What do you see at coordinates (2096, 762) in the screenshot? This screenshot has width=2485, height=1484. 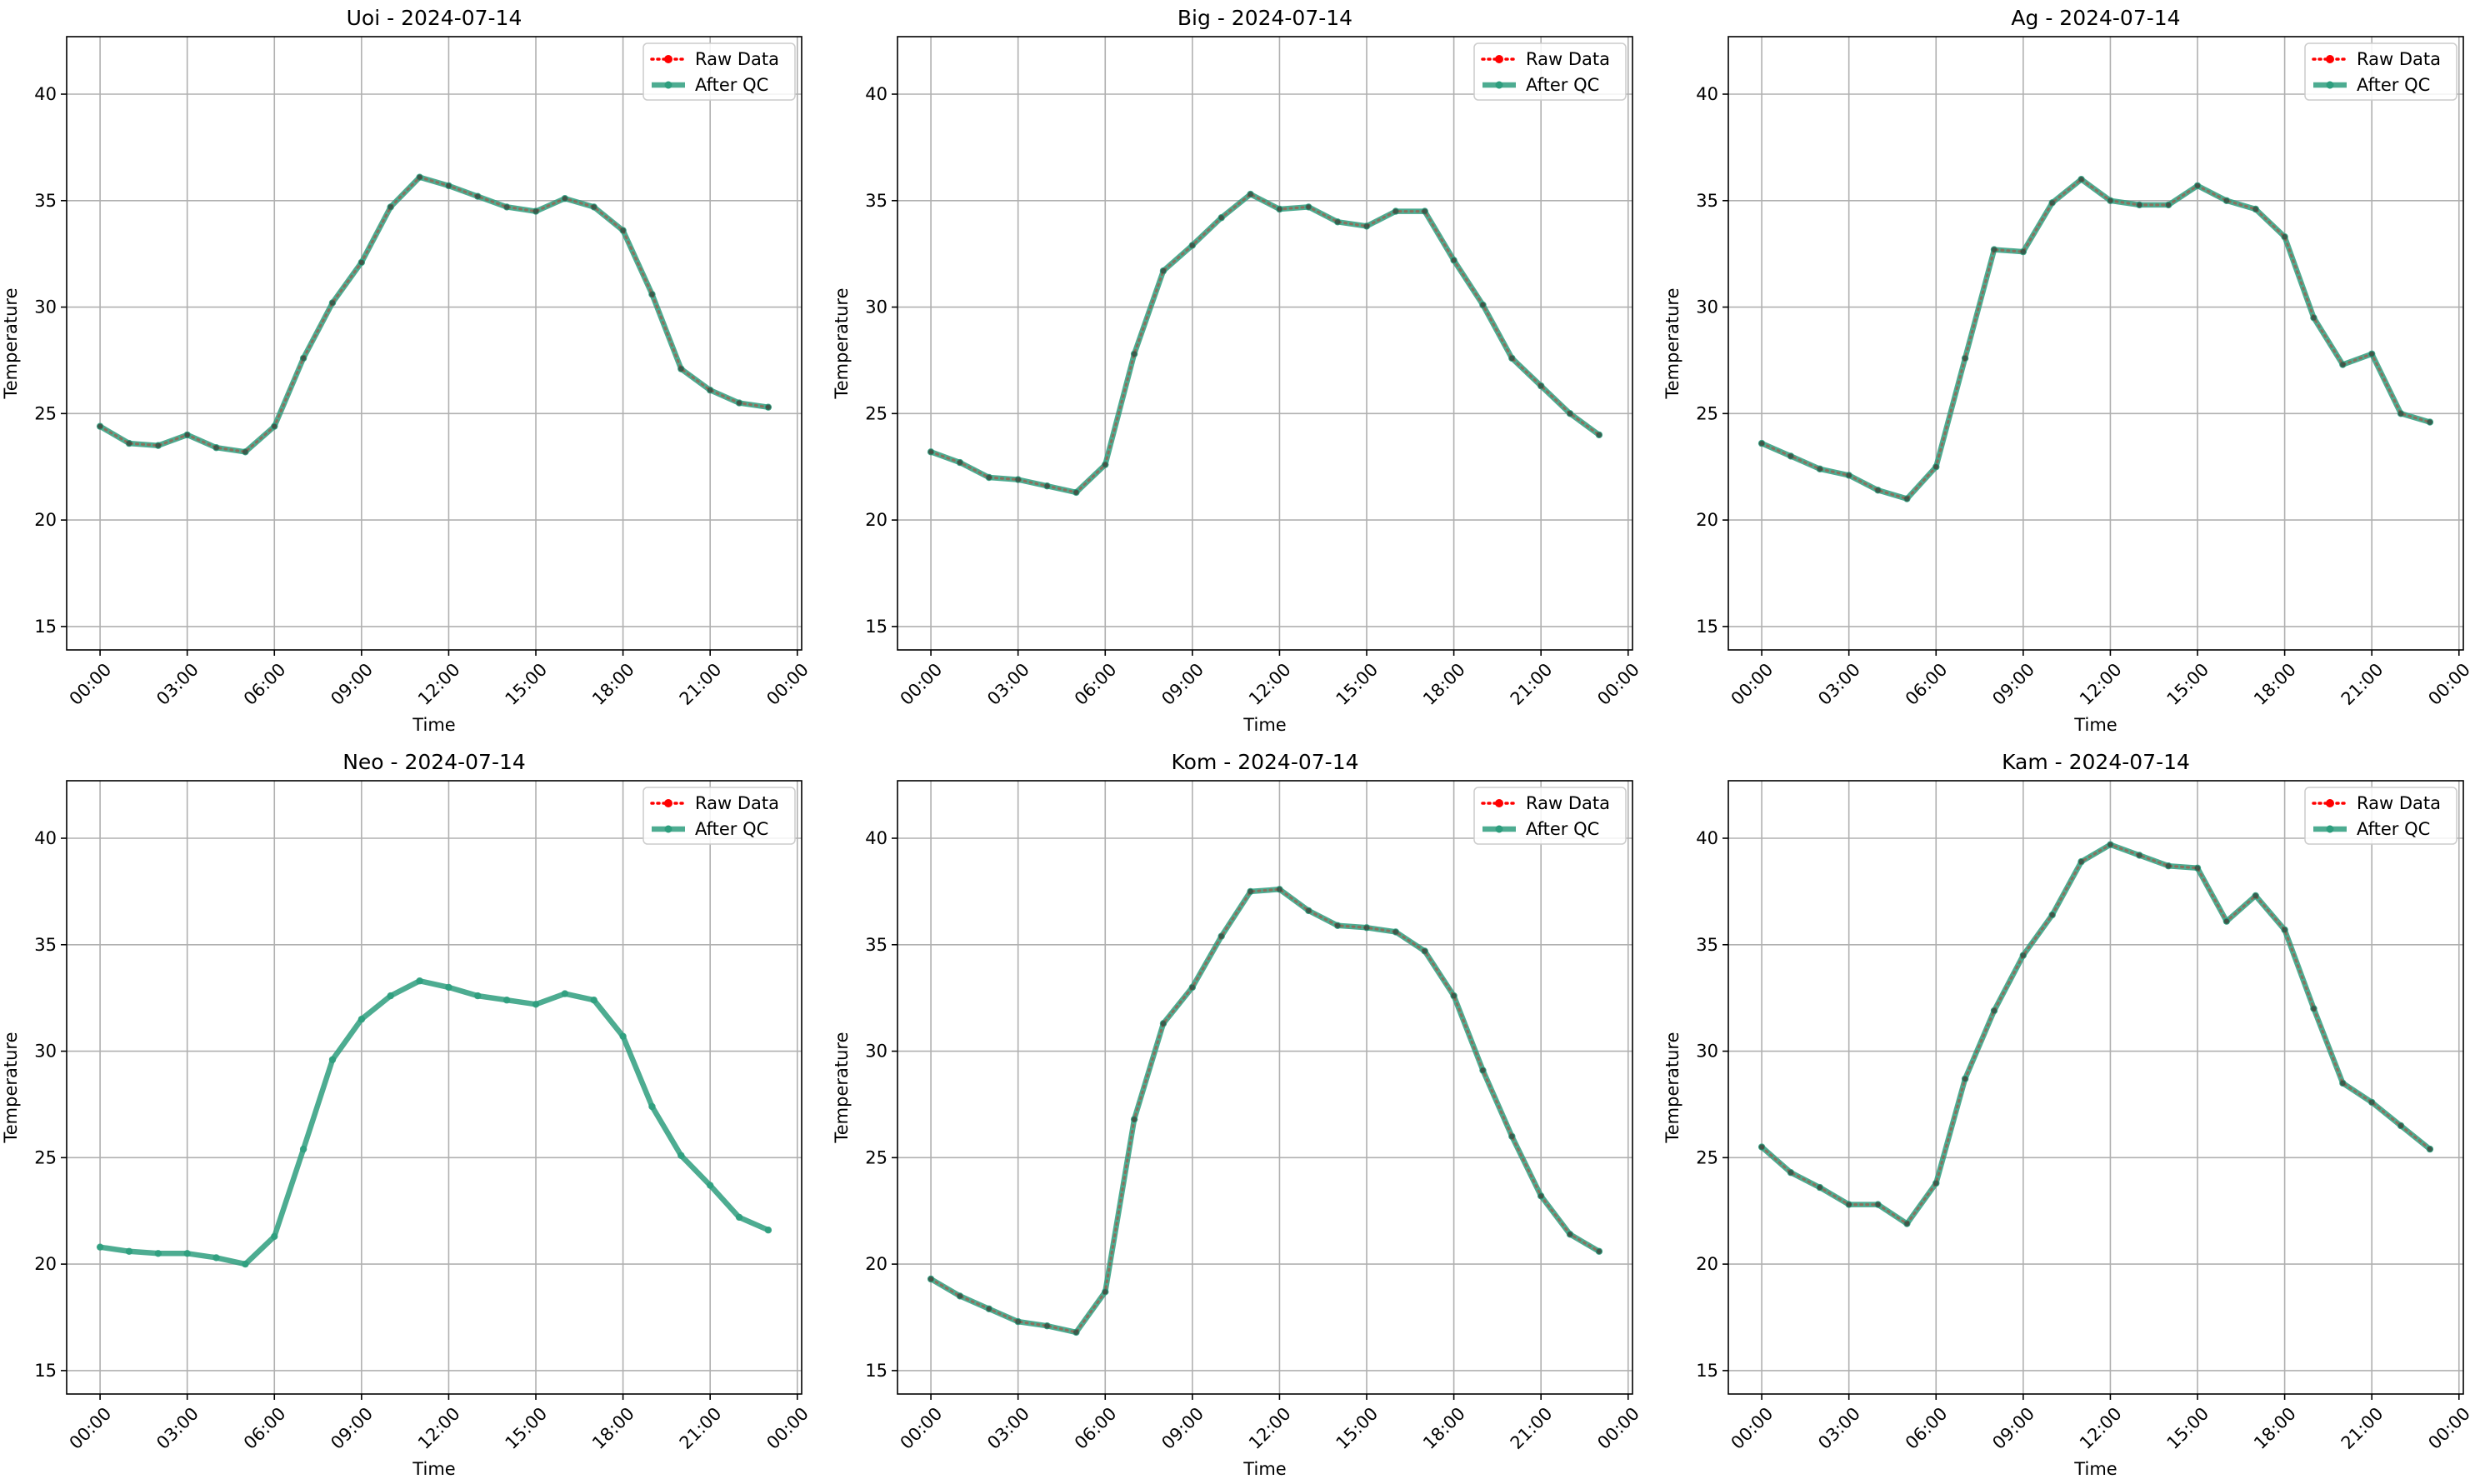 I see `chart-title: Kam - 2024-07-14` at bounding box center [2096, 762].